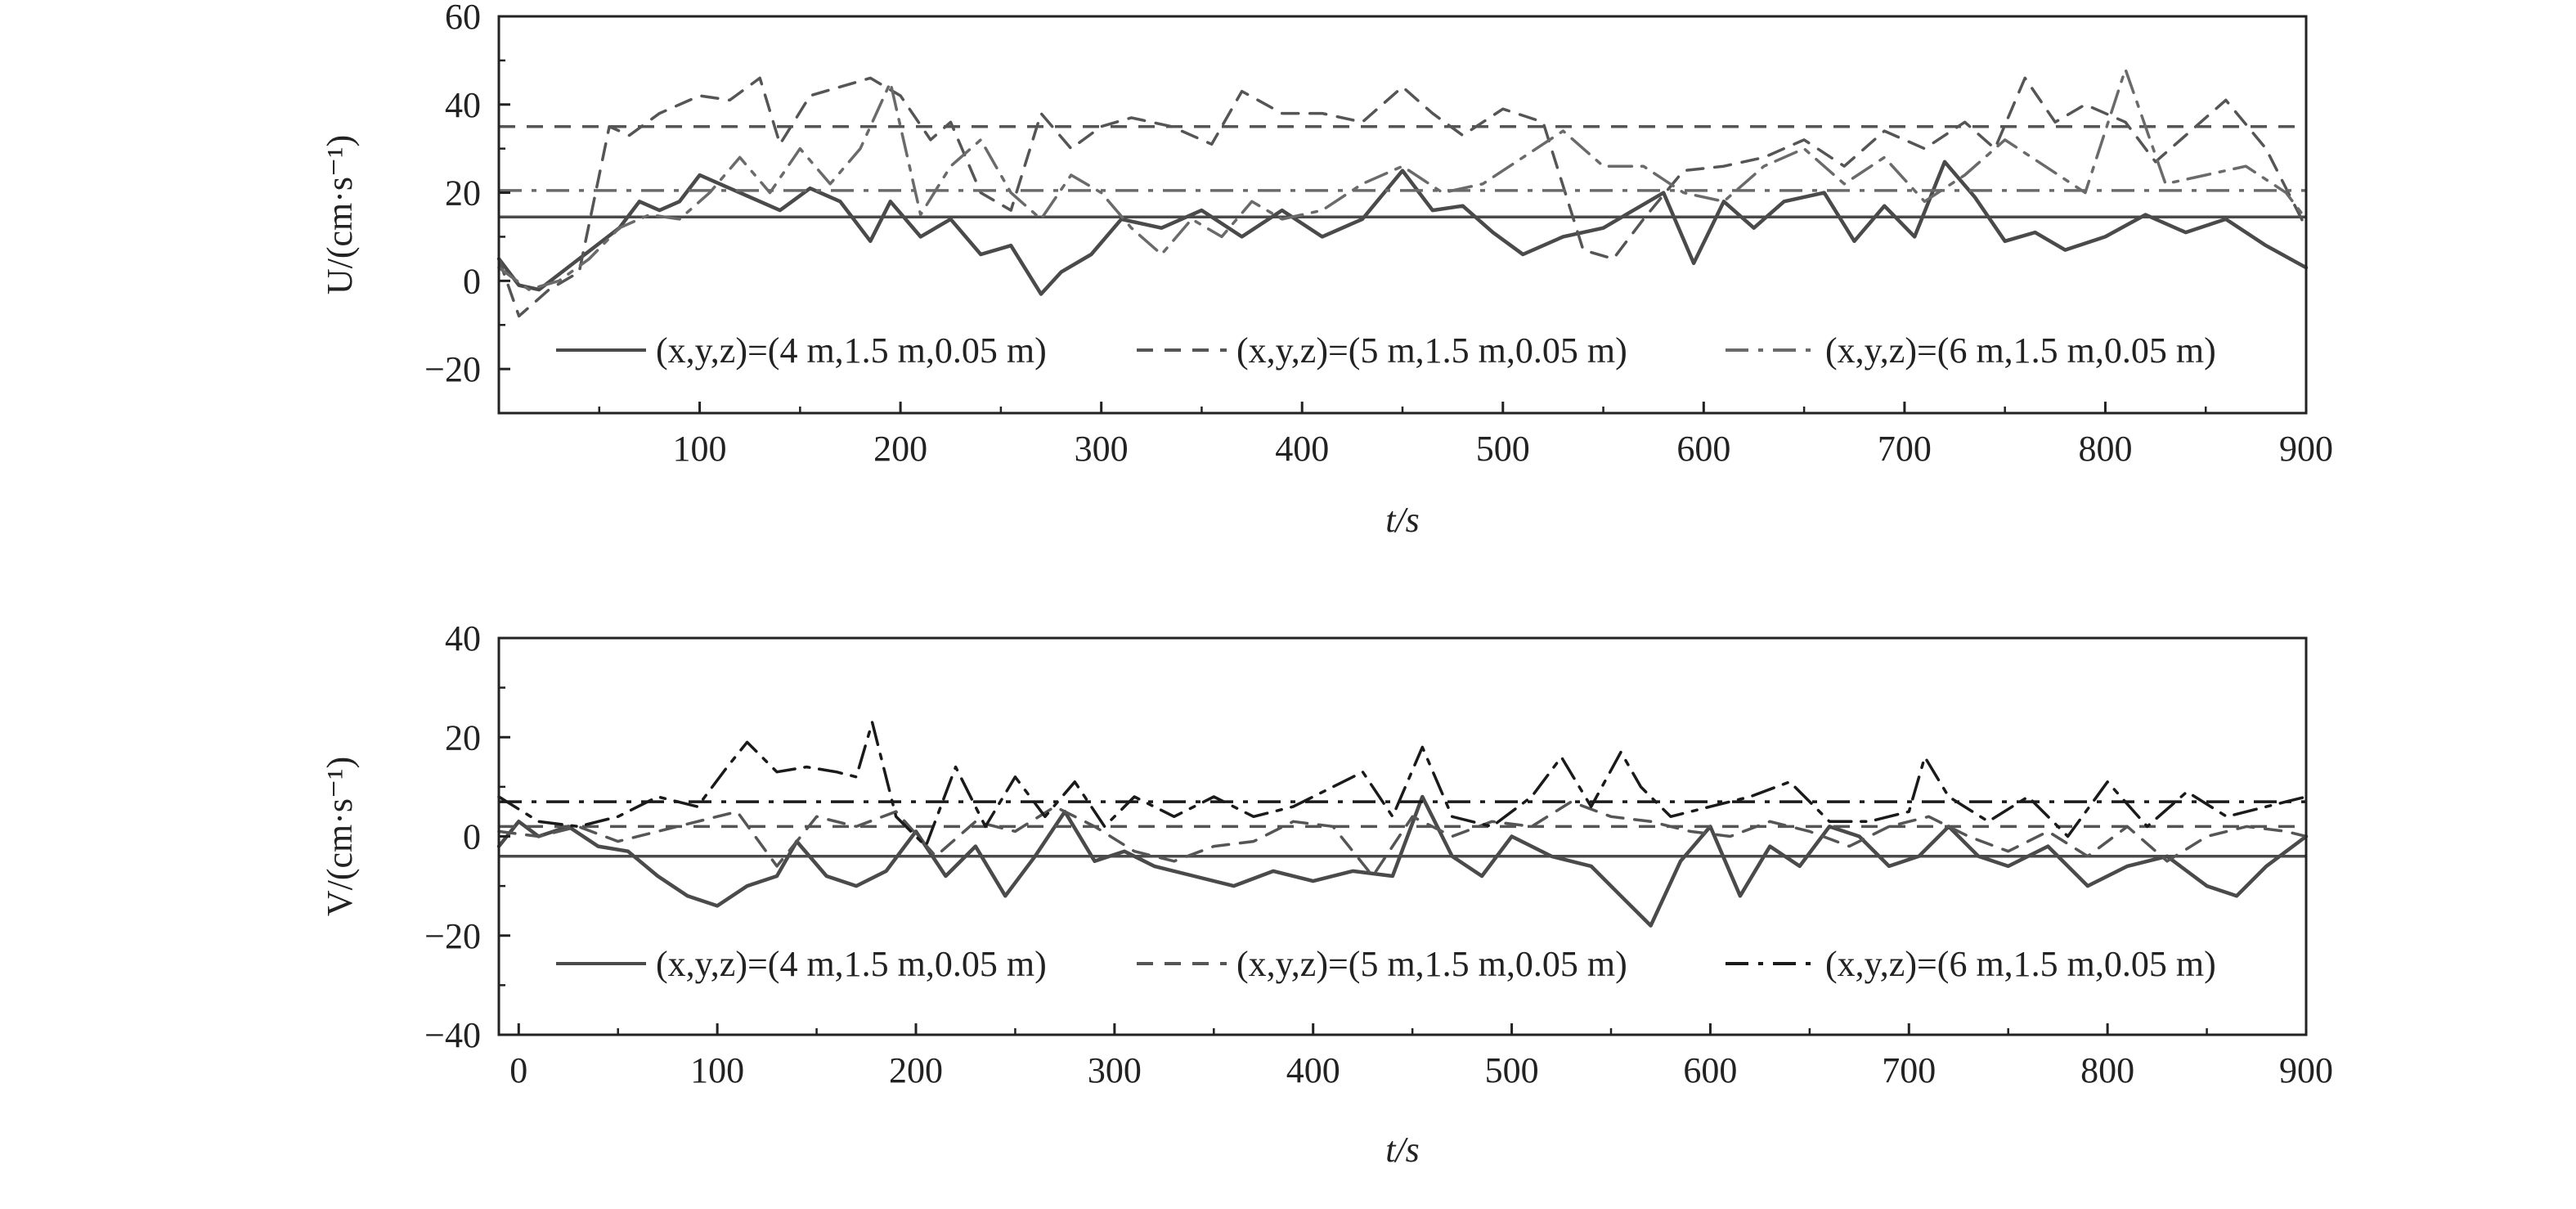  Describe the element at coordinates (916, 1070) in the screenshot. I see `v-x-tick-label: 200` at that location.